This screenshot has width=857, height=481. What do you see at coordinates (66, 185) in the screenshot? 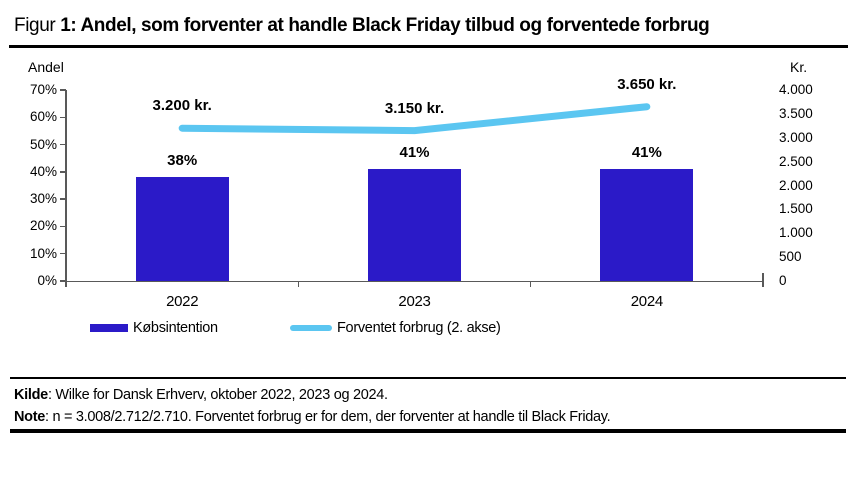
I see `y-axis-line` at bounding box center [66, 185].